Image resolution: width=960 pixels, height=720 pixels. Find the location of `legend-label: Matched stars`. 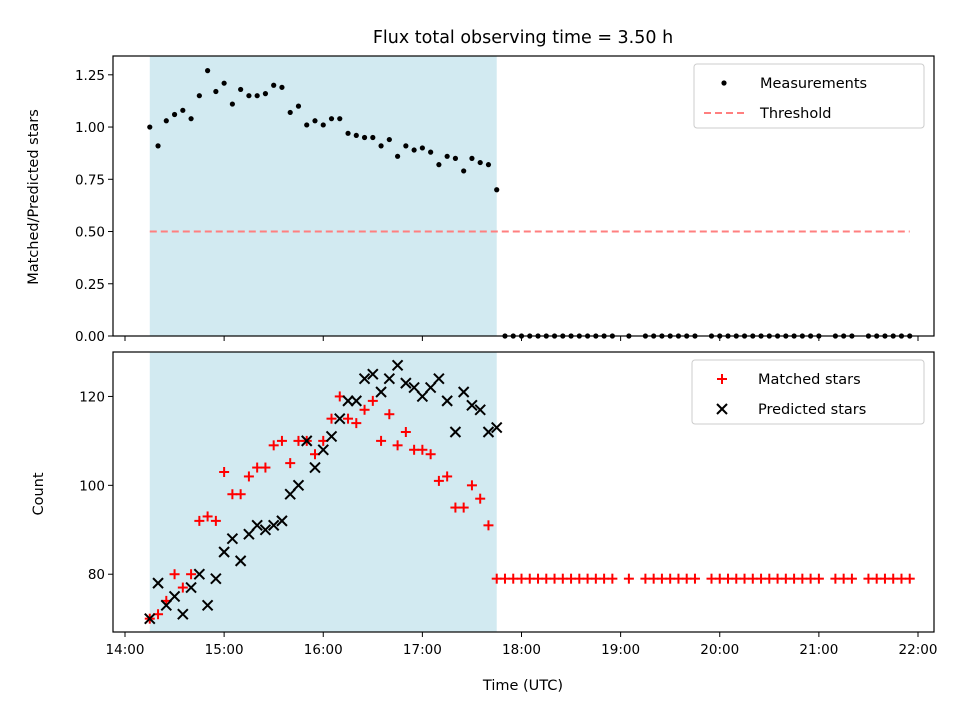

legend-label: Matched stars is located at coordinates (809, 380).